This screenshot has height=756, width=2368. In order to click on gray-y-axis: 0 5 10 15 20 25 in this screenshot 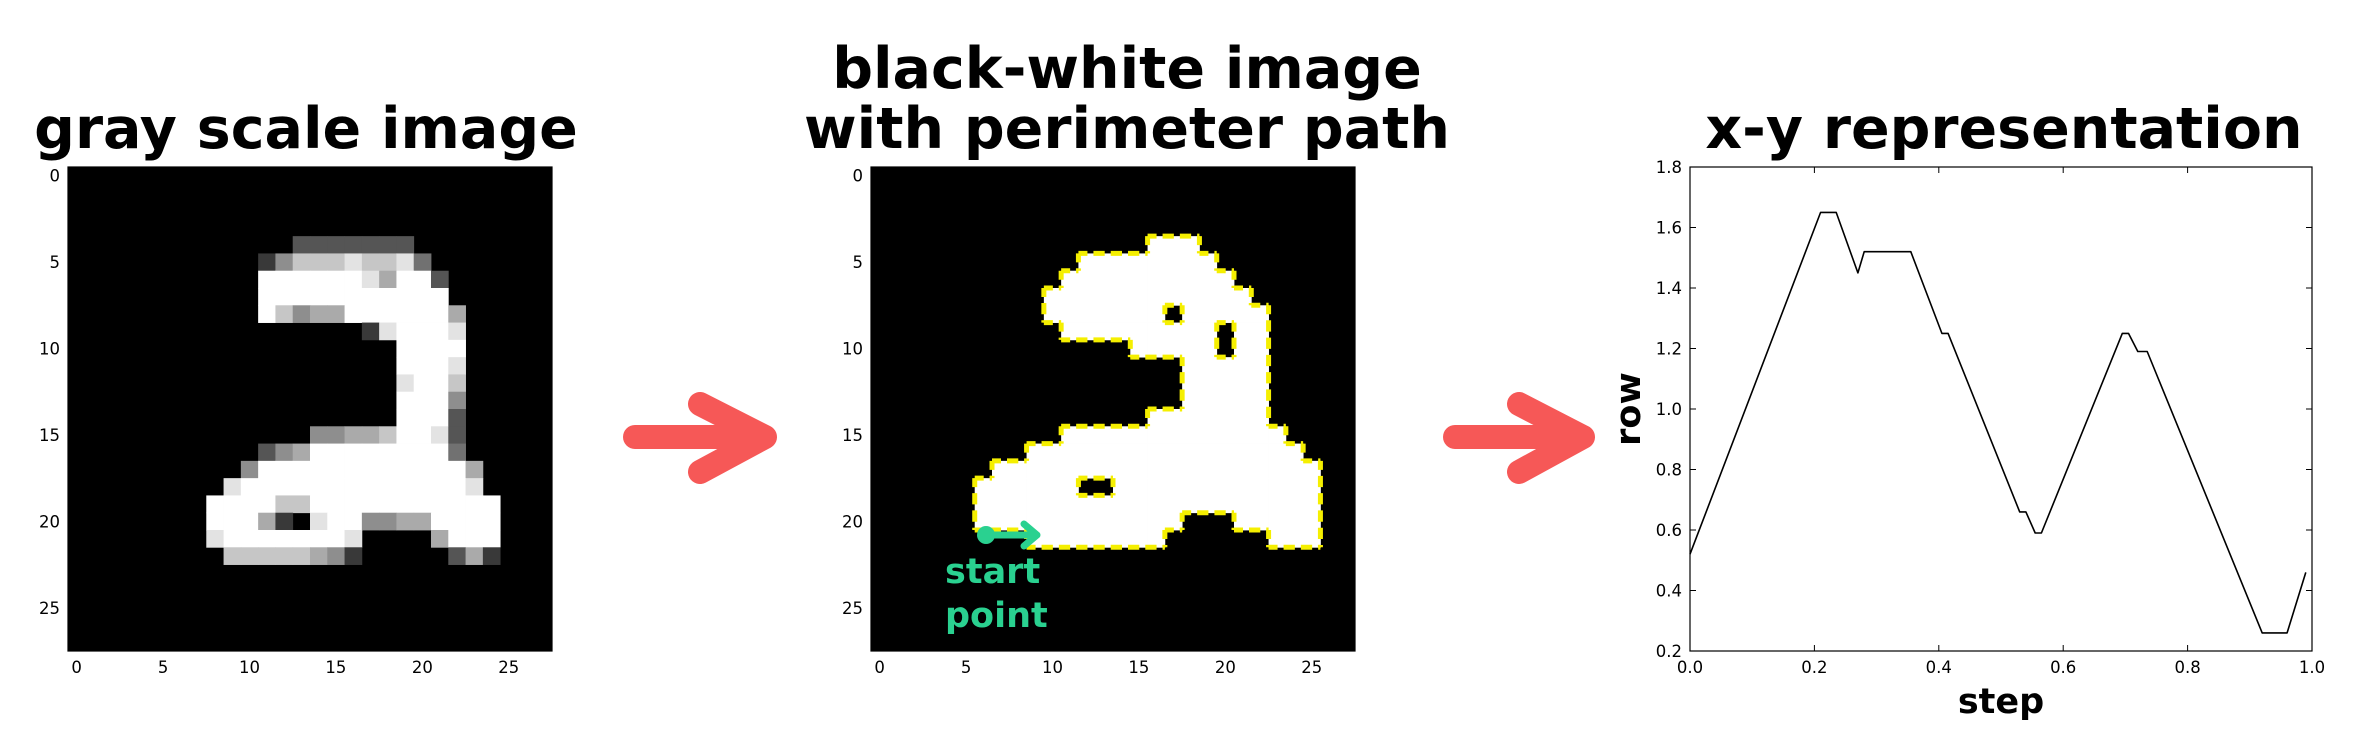, I will do `click(56, 392)`.